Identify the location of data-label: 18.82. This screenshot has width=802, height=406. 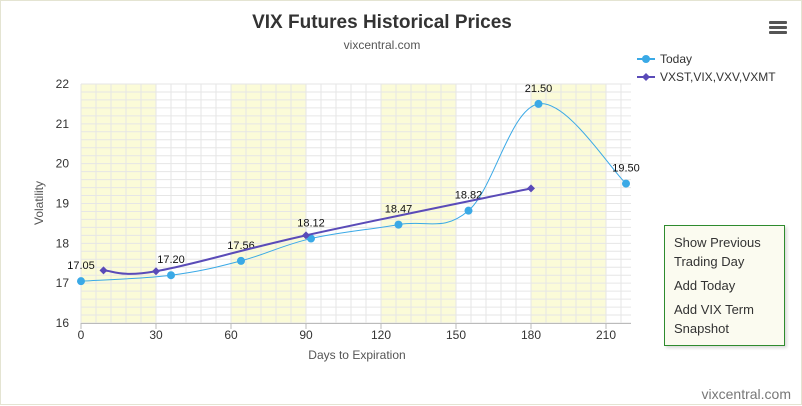
(469, 196).